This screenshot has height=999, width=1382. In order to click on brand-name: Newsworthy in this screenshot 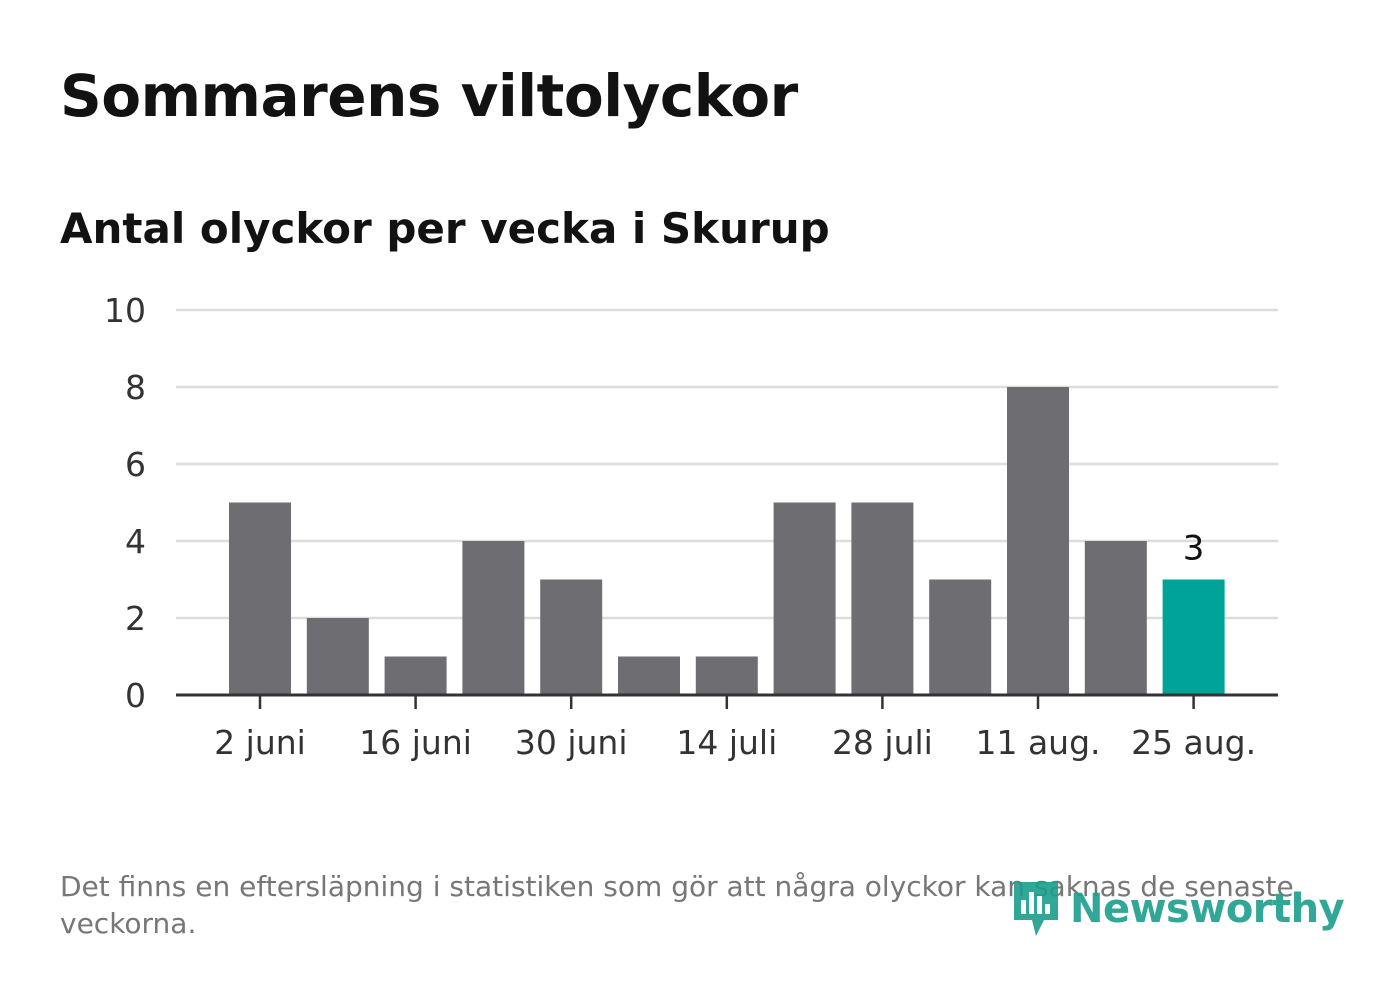, I will do `click(1207, 909)`.